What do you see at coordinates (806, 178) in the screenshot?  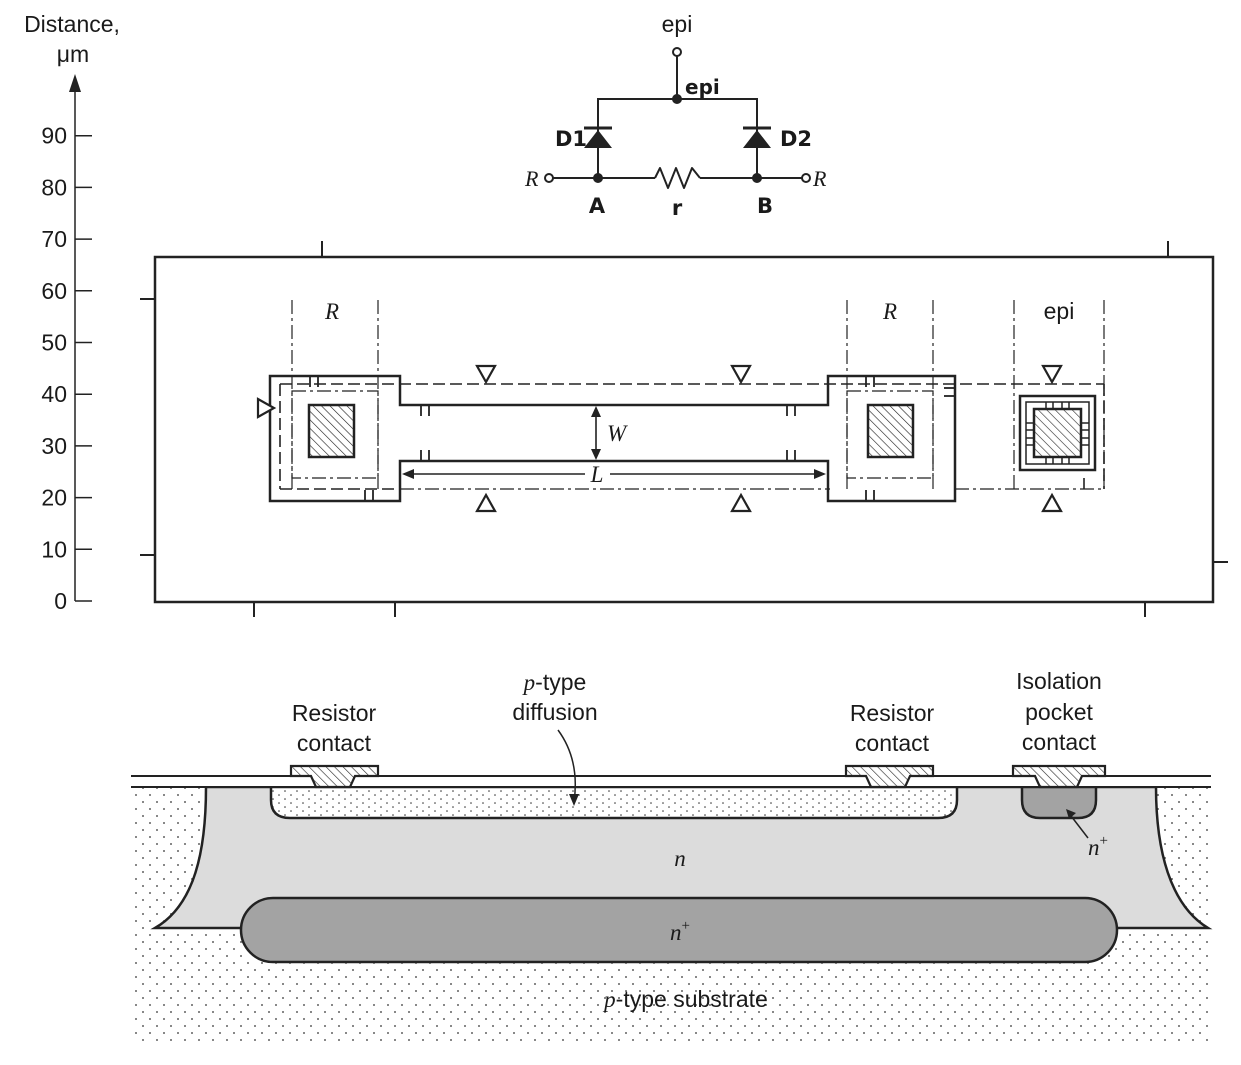 I see `terminal-r-right` at bounding box center [806, 178].